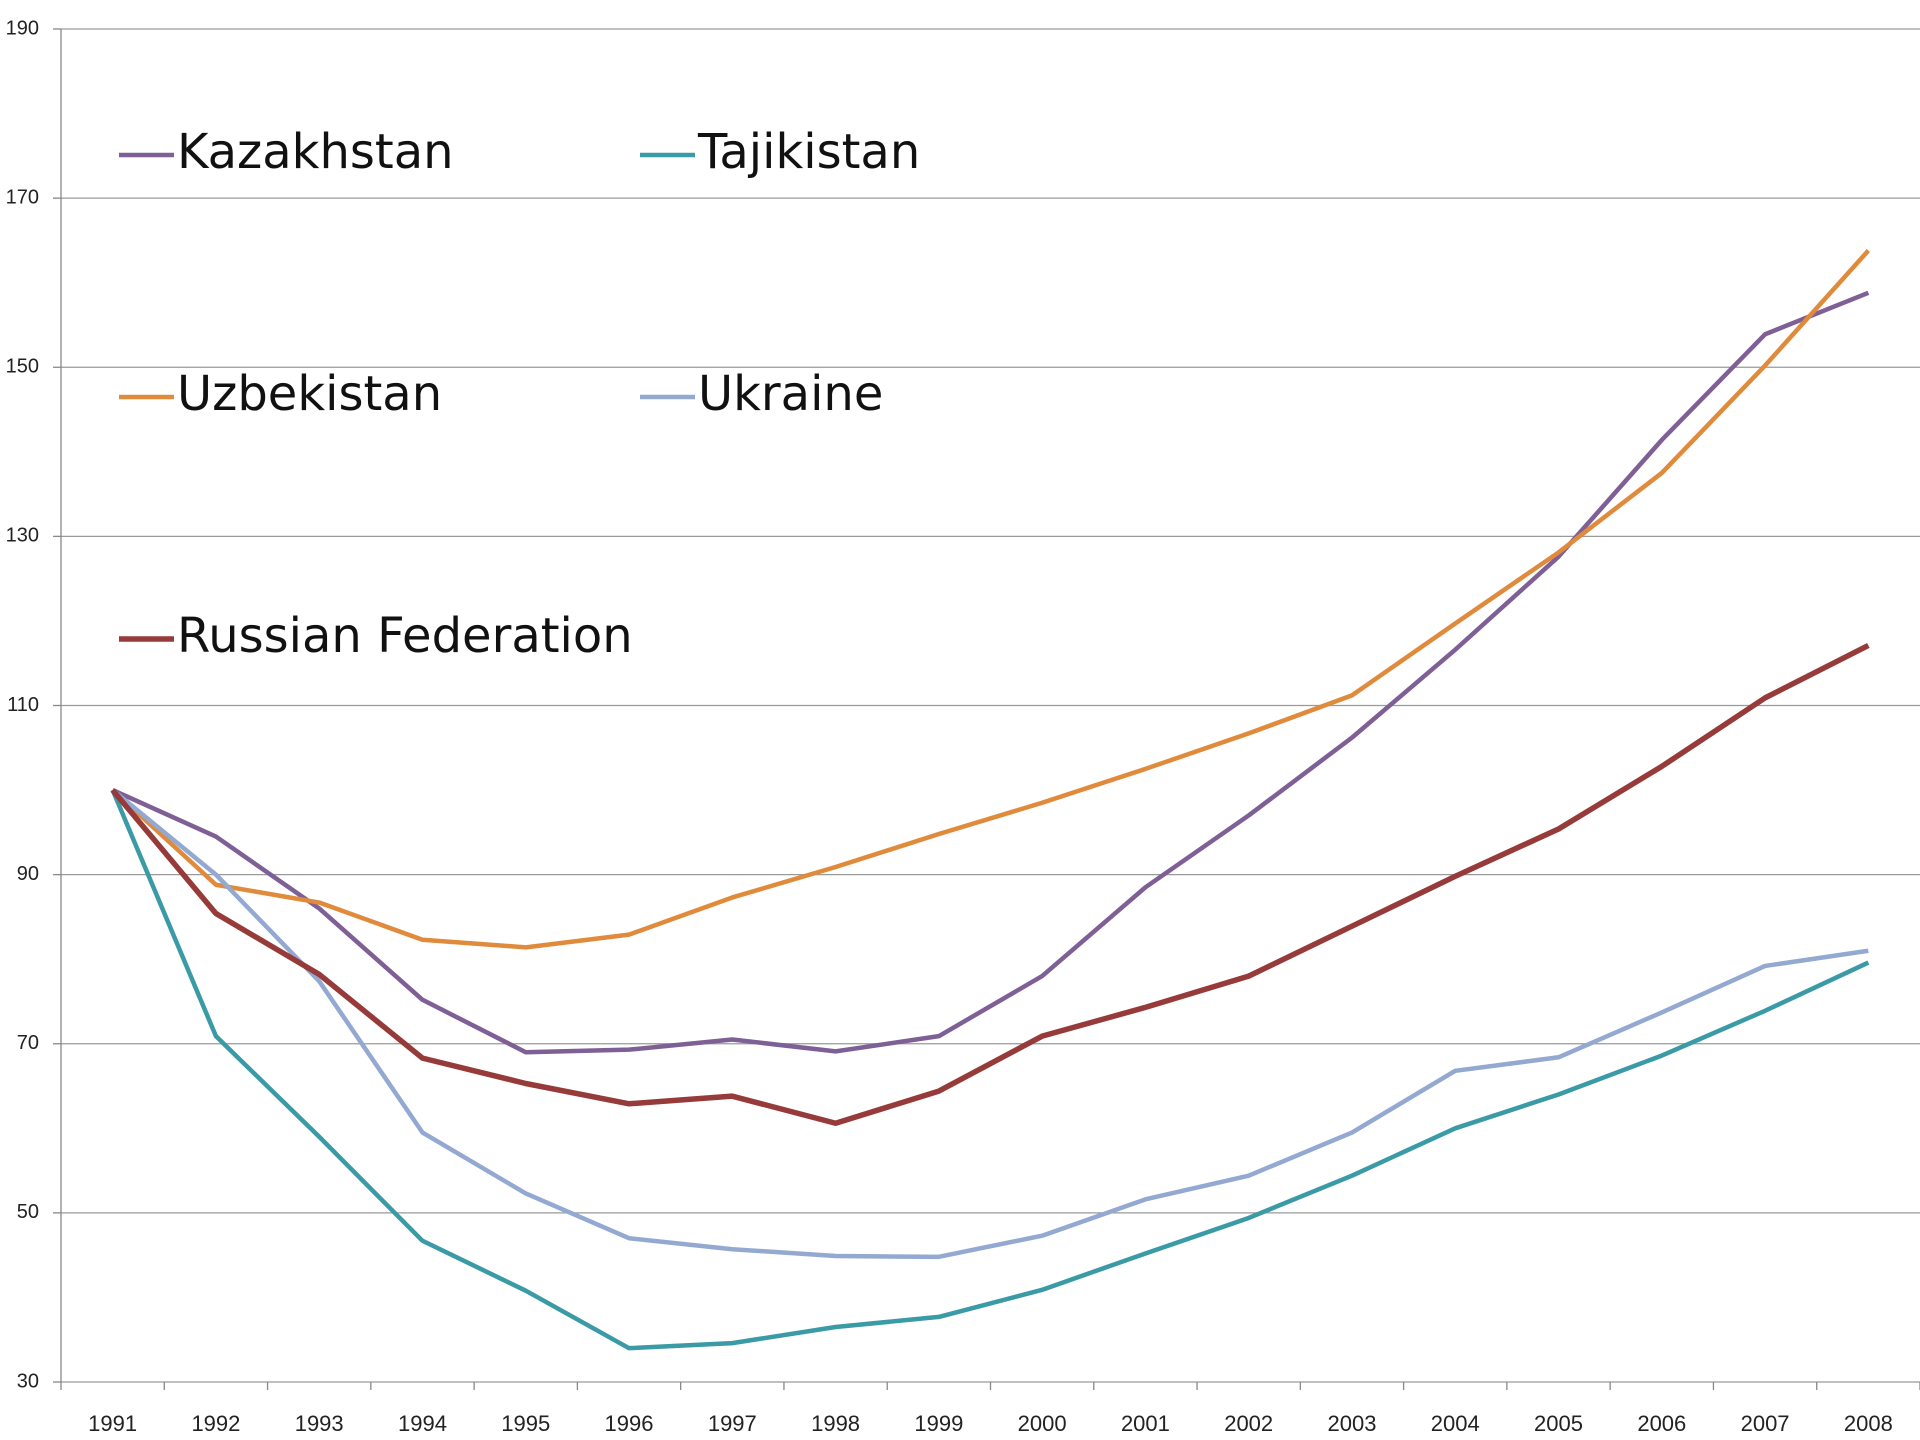 This screenshot has height=1440, width=1920. Describe the element at coordinates (1145, 1423) in the screenshot. I see `x-tick-label: 2001` at that location.